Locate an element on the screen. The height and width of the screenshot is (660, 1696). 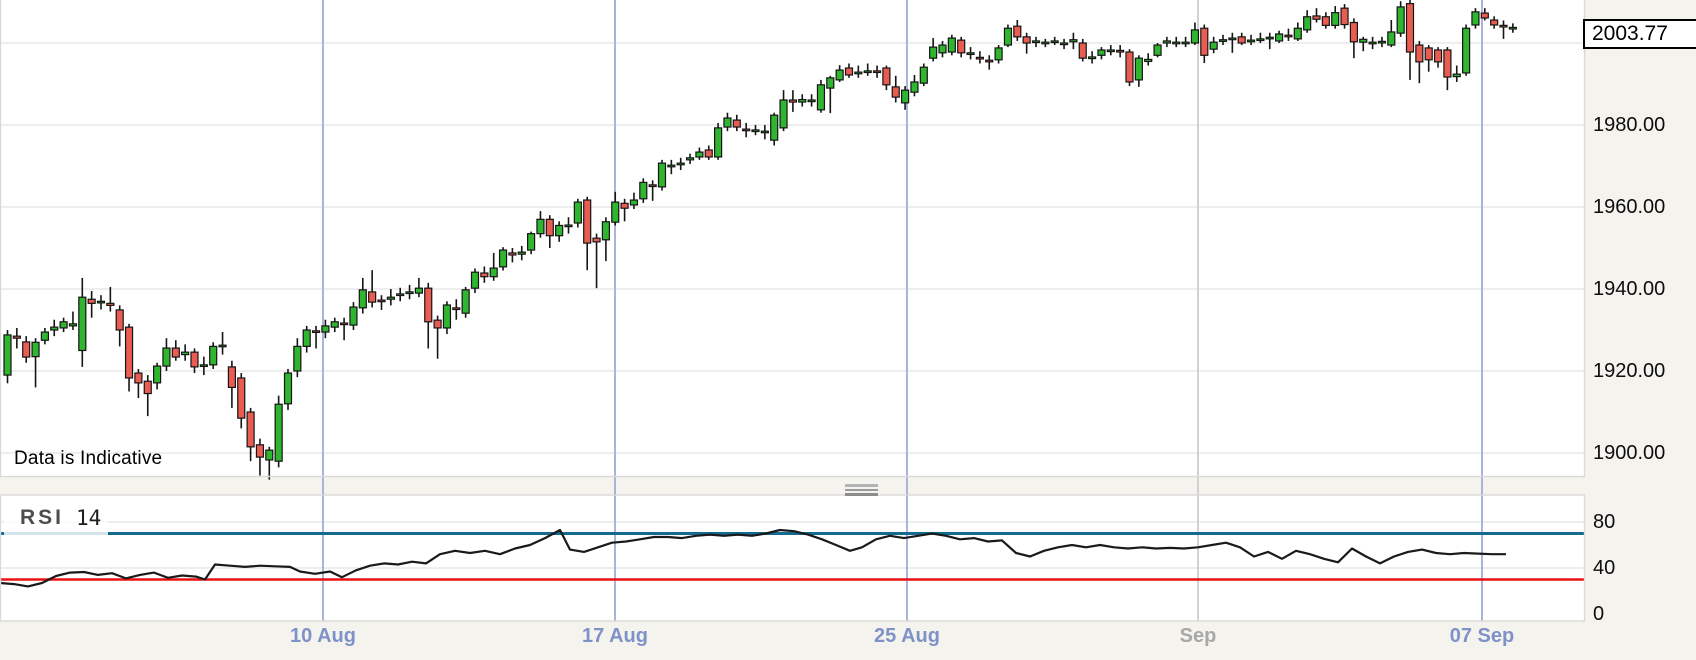
price-tick-label: 1940.00 is located at coordinates (1629, 289).